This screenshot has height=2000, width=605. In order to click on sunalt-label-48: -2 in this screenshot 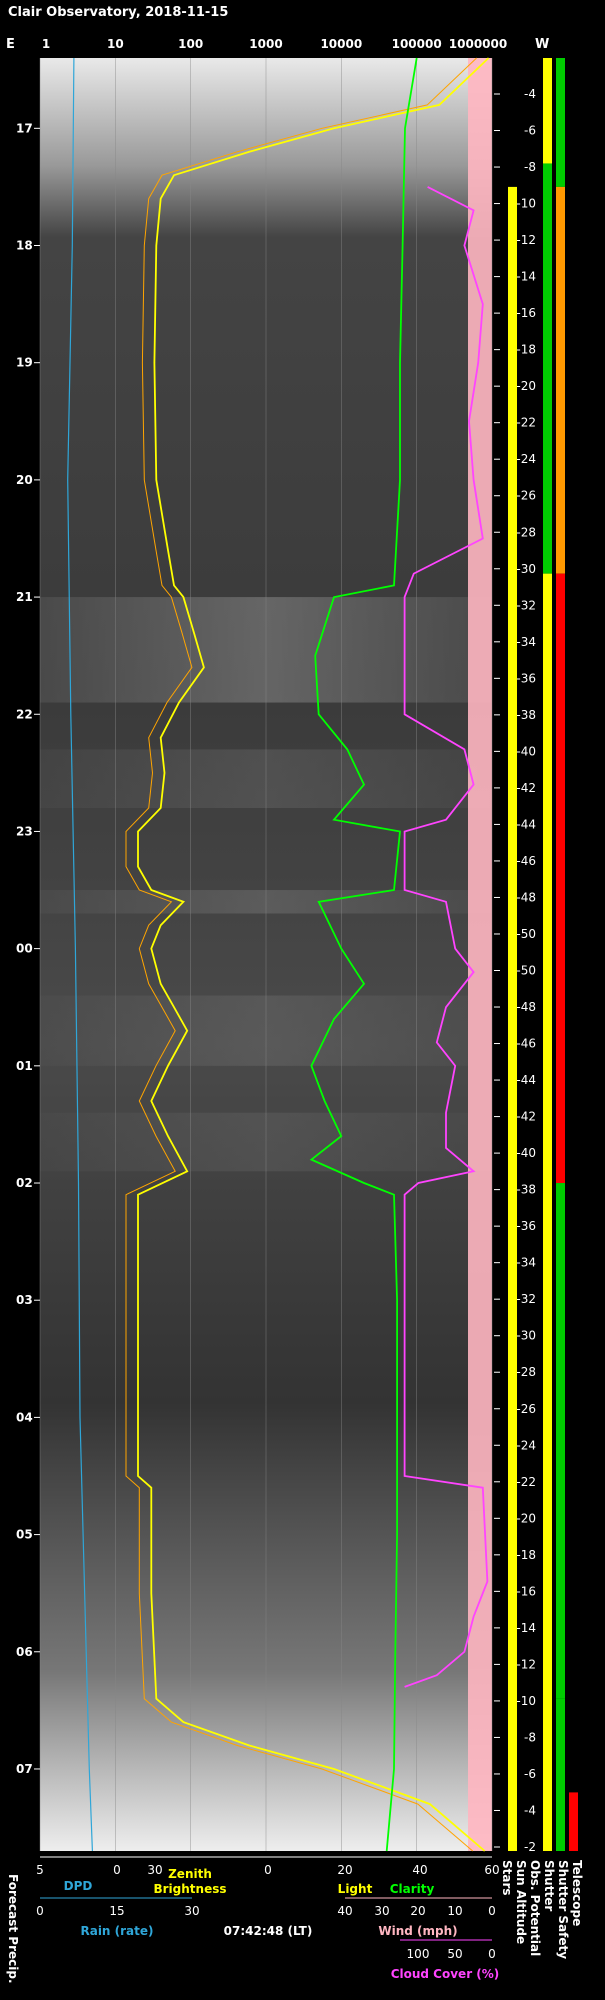, I will do `click(530, 1847)`.